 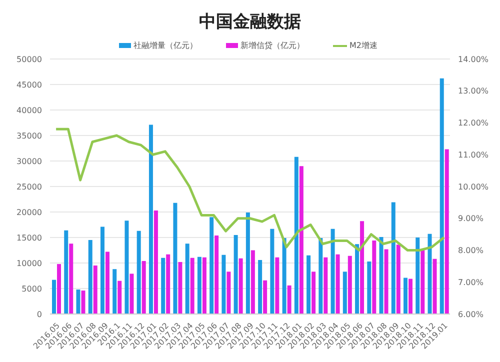 What do you see at coordinates (363, 45) in the screenshot?
I see `legend-label: M2增速` at bounding box center [363, 45].